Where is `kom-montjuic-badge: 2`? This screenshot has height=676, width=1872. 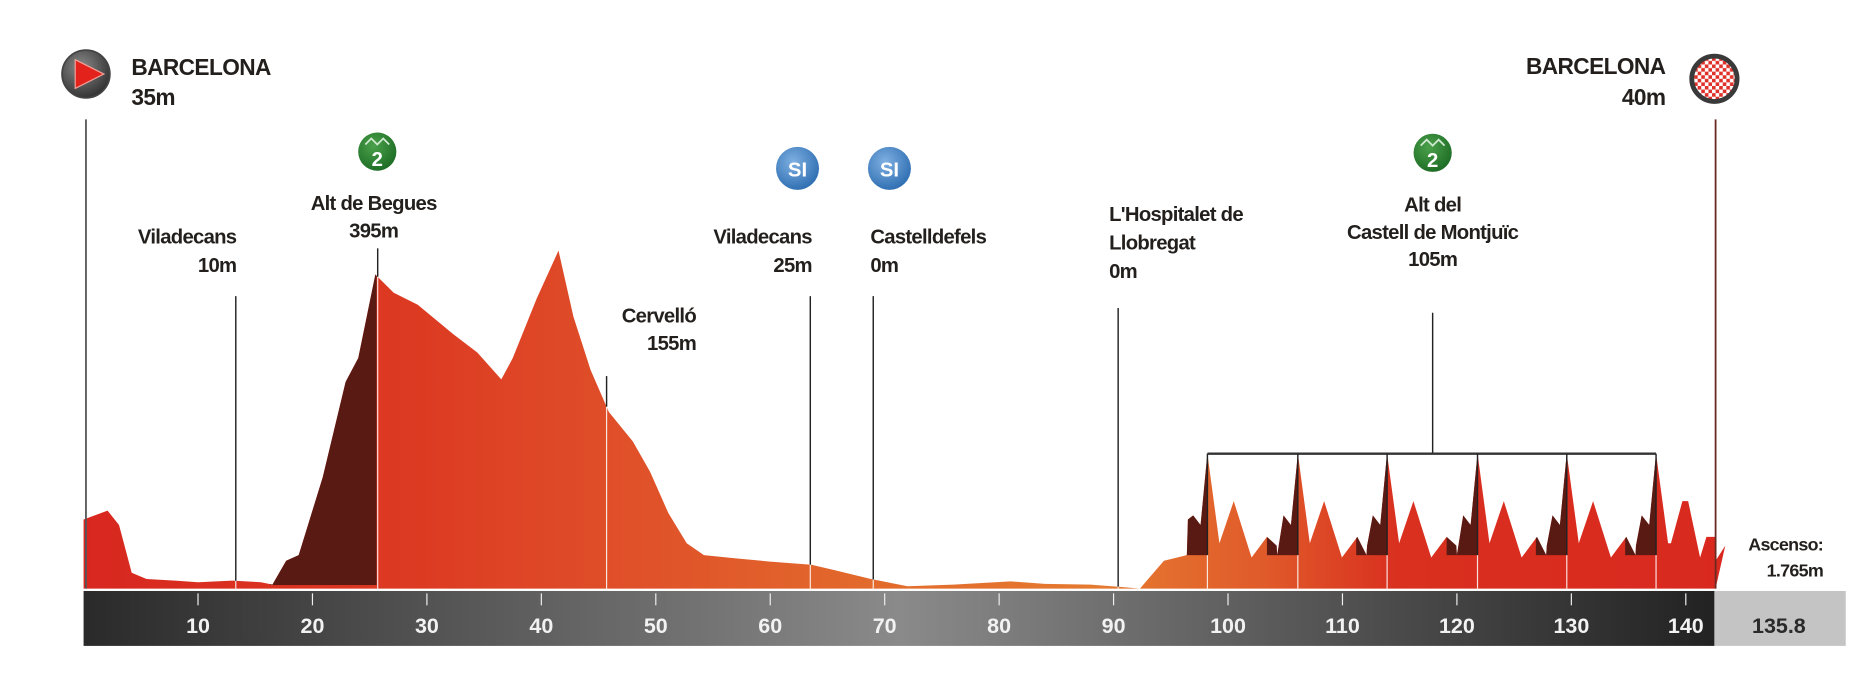 kom-montjuic-badge: 2 is located at coordinates (1432, 152).